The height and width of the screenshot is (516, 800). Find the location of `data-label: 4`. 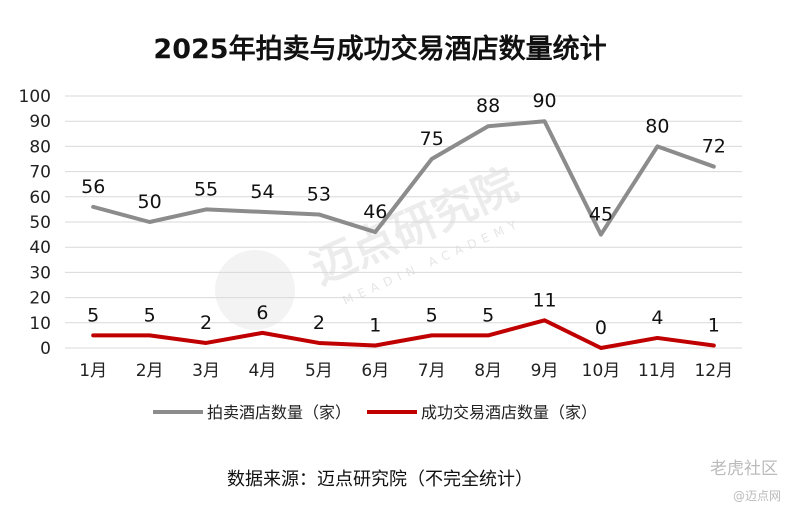

data-label: 4 is located at coordinates (657, 318).